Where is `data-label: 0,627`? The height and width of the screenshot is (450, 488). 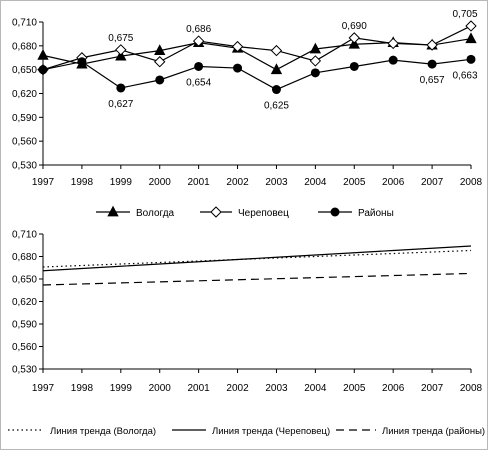
data-label: 0,627 is located at coordinates (120, 104).